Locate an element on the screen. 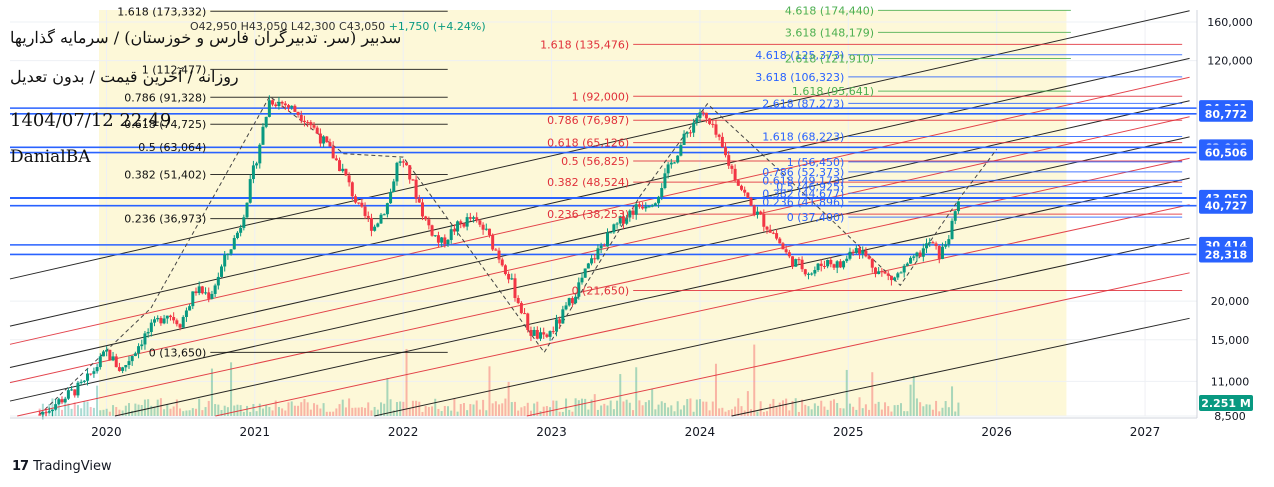 This screenshot has height=487, width=1274. fib-level-label: 0.236 (36,973) is located at coordinates (165, 219).